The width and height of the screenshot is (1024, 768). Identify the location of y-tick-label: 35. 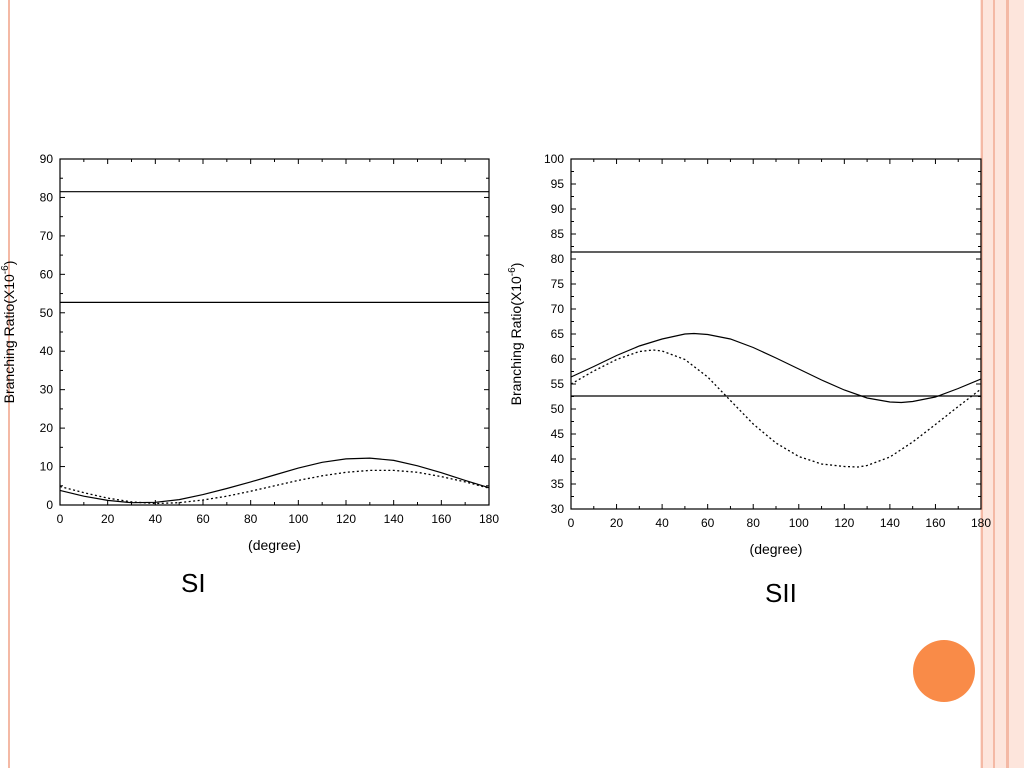
(558, 484).